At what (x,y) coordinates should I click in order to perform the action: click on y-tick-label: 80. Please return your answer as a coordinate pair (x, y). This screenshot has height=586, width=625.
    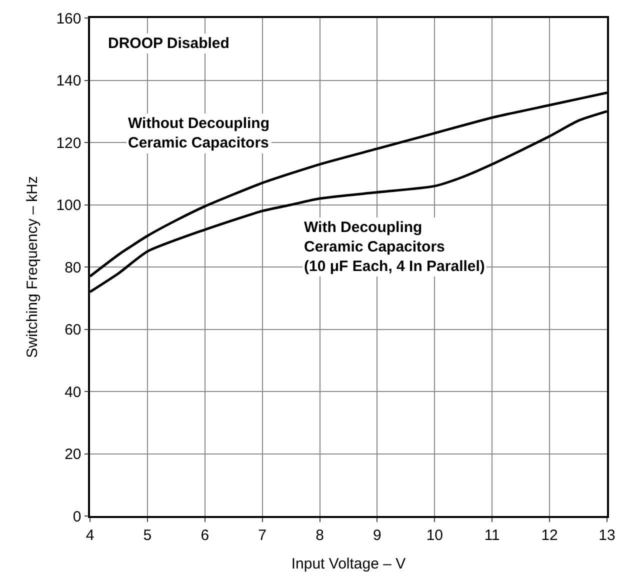
    Looking at the image, I should click on (73, 267).